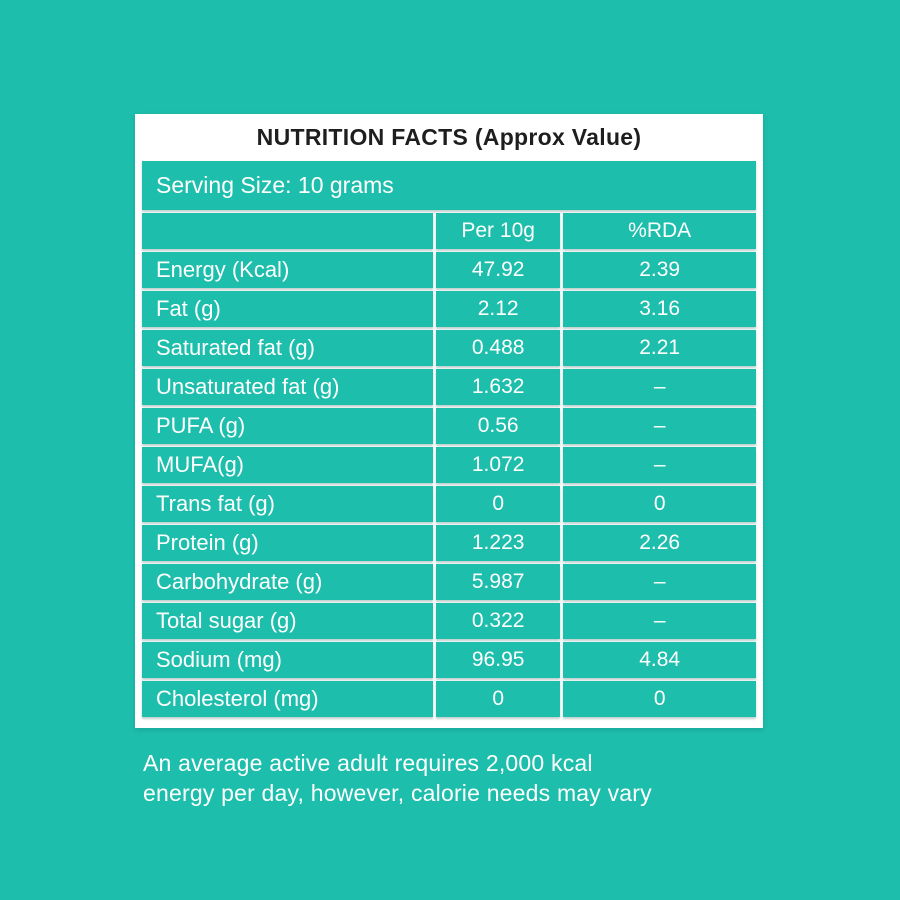  I want to click on nutrient-label: Protein (g), so click(287, 543).